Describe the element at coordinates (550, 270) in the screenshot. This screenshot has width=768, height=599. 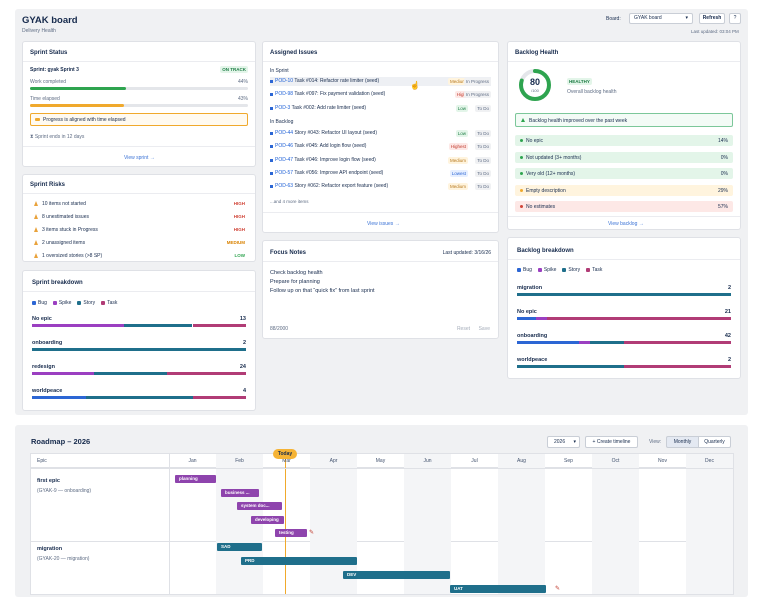
I see `legend-label: Spike` at that location.